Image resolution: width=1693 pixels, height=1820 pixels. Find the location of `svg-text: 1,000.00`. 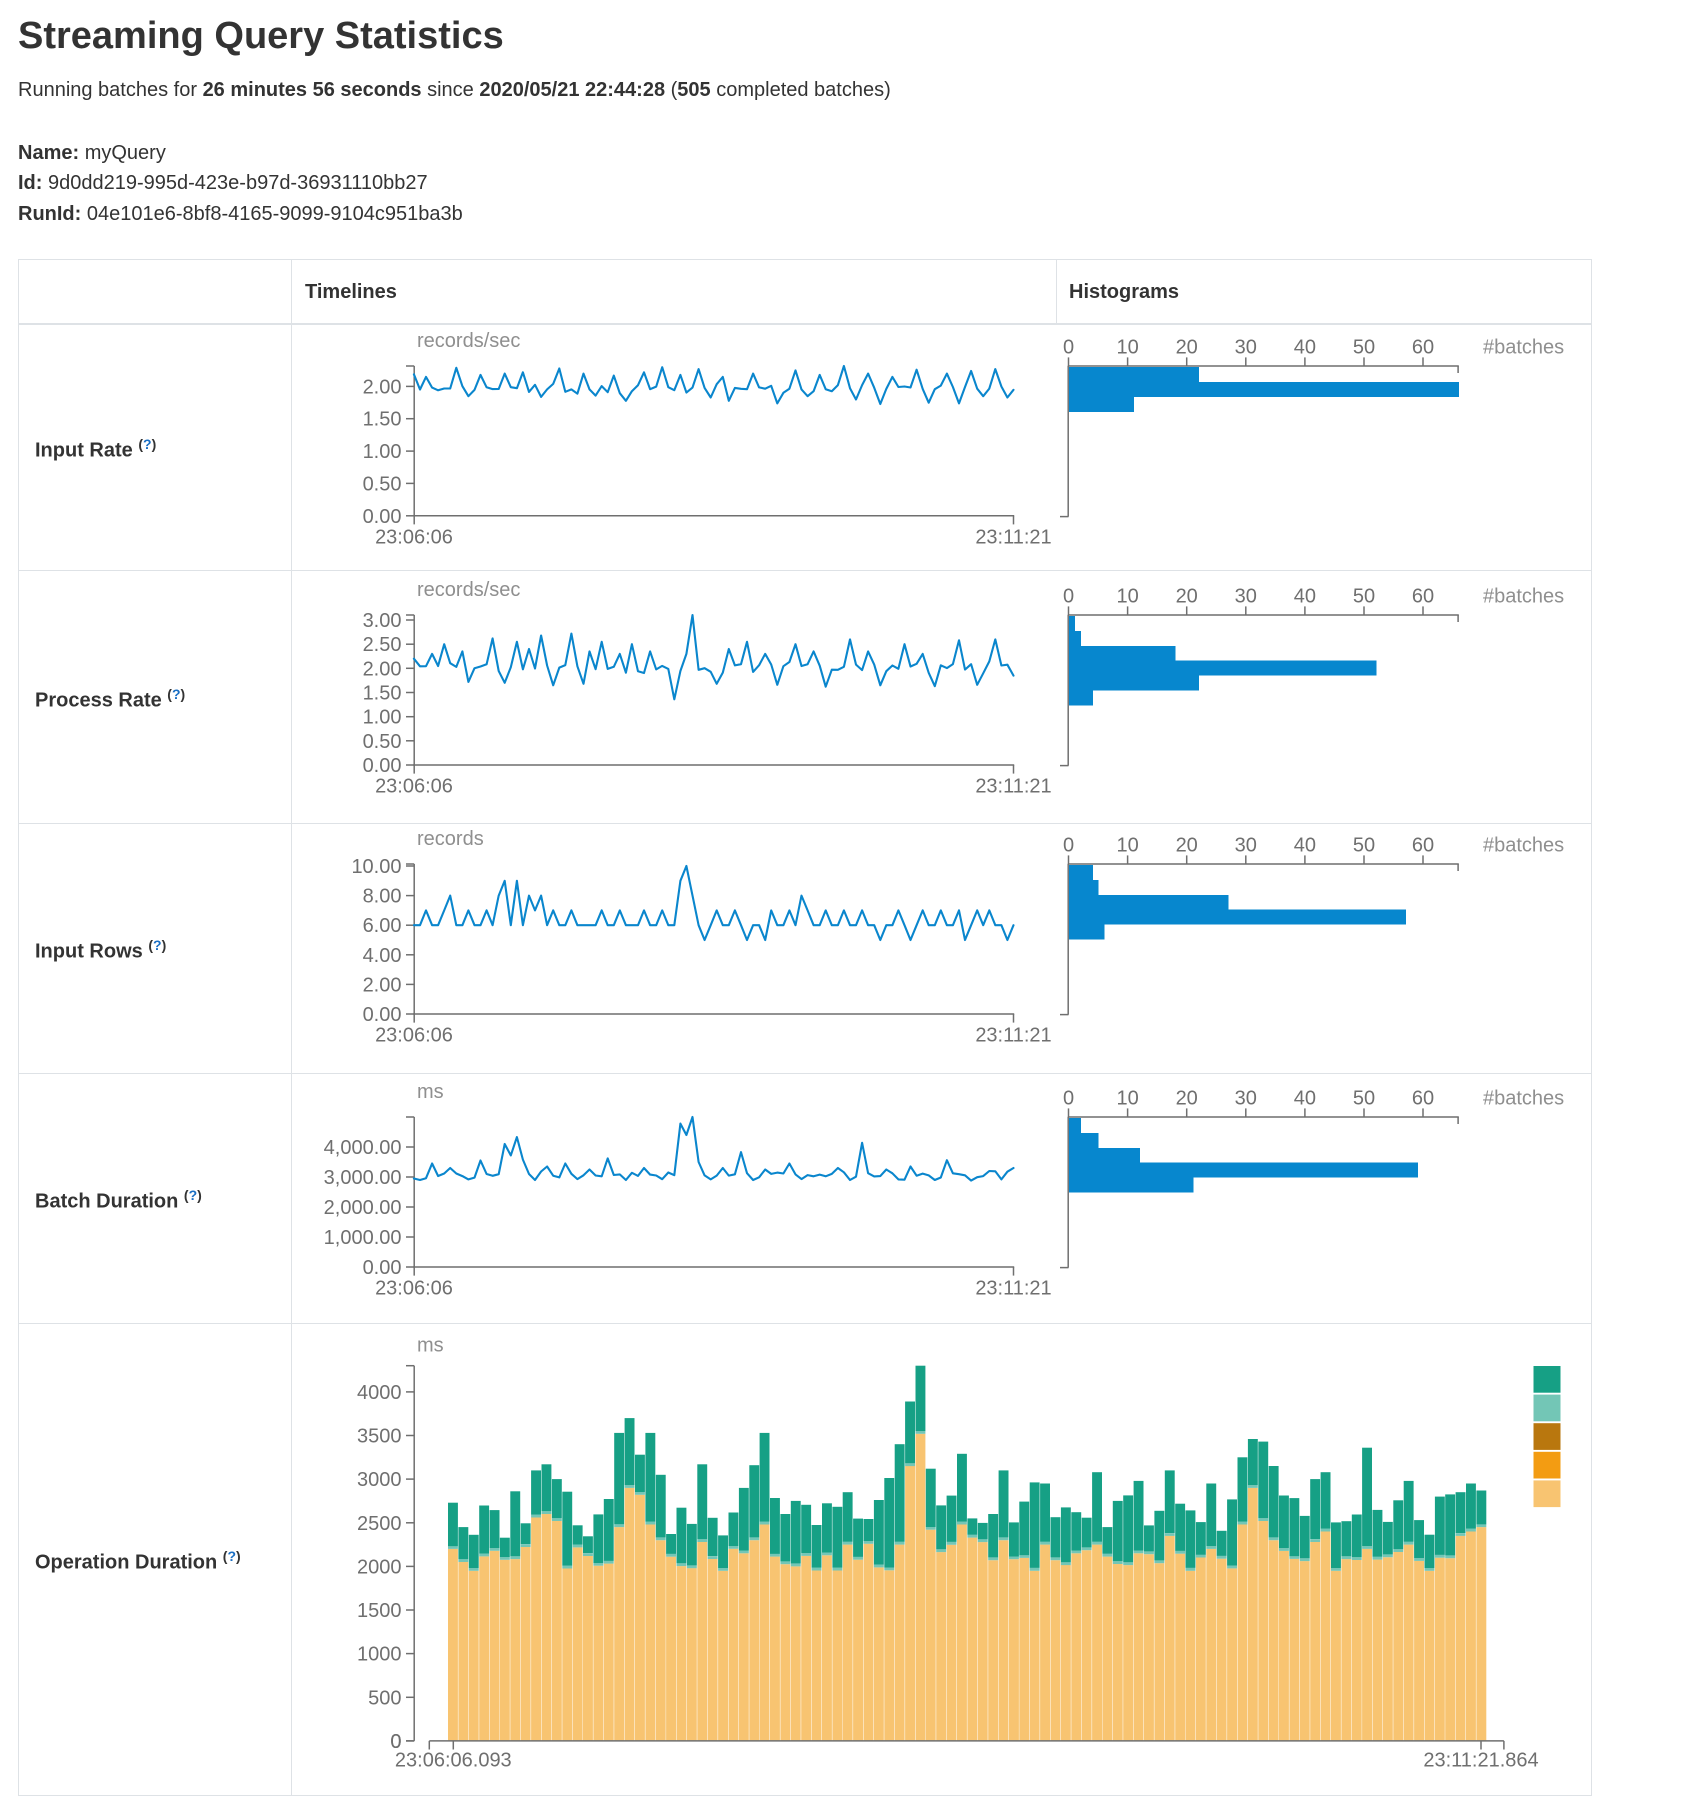

svg-text: 1,000.00 is located at coordinates (363, 1238).